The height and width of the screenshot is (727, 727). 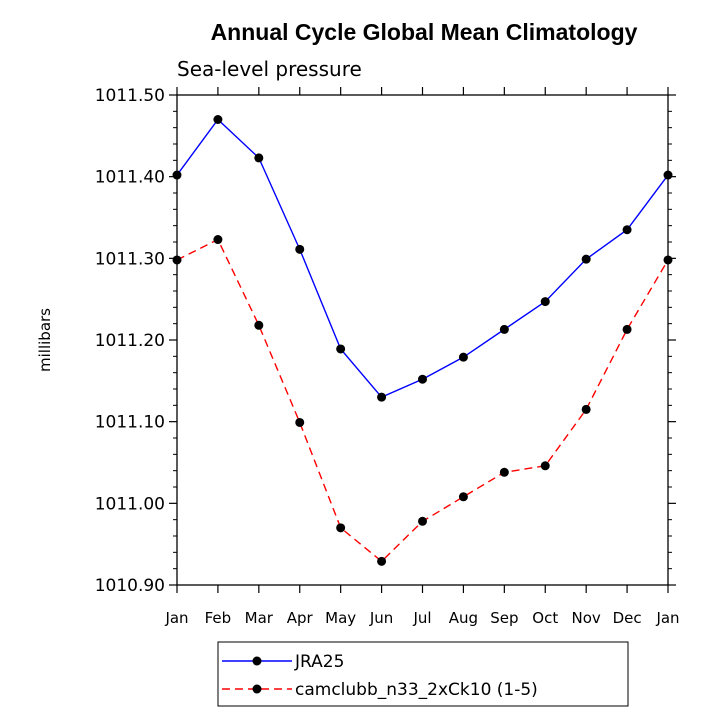 I want to click on y-tick-label: 1011.10, so click(x=130, y=423).